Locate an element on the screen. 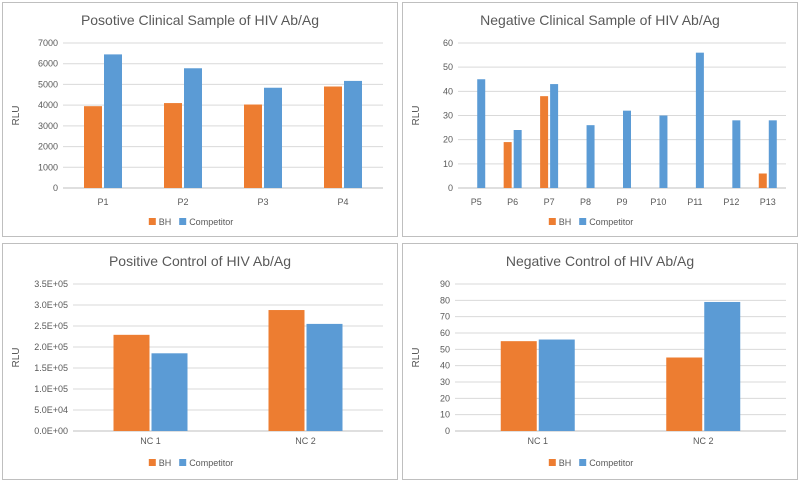 This screenshot has height=482, width=800. y-tick-label: 2000 is located at coordinates (48, 147).